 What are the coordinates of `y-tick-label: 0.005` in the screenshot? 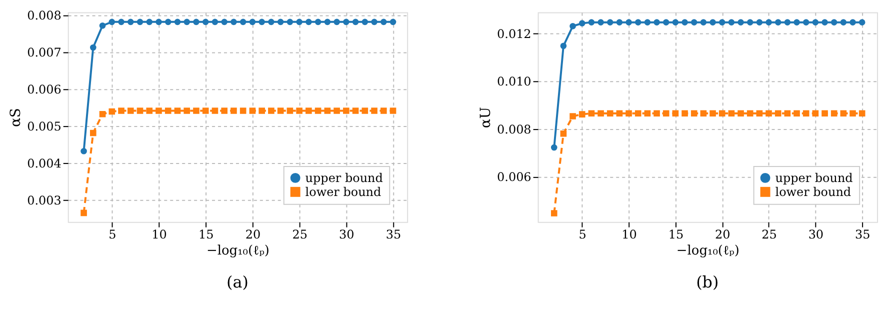 It's located at (44, 126).